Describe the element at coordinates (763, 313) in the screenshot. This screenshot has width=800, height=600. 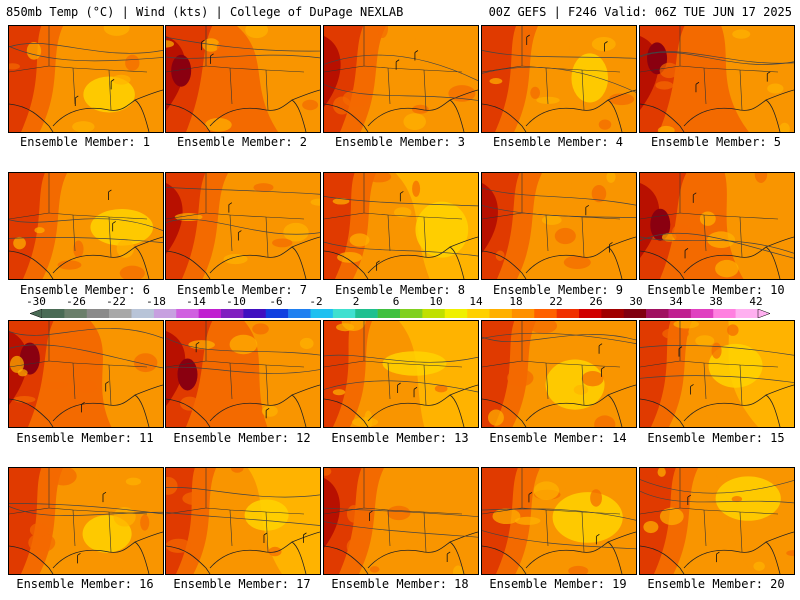
I see `colorbar-max-arrow` at that location.